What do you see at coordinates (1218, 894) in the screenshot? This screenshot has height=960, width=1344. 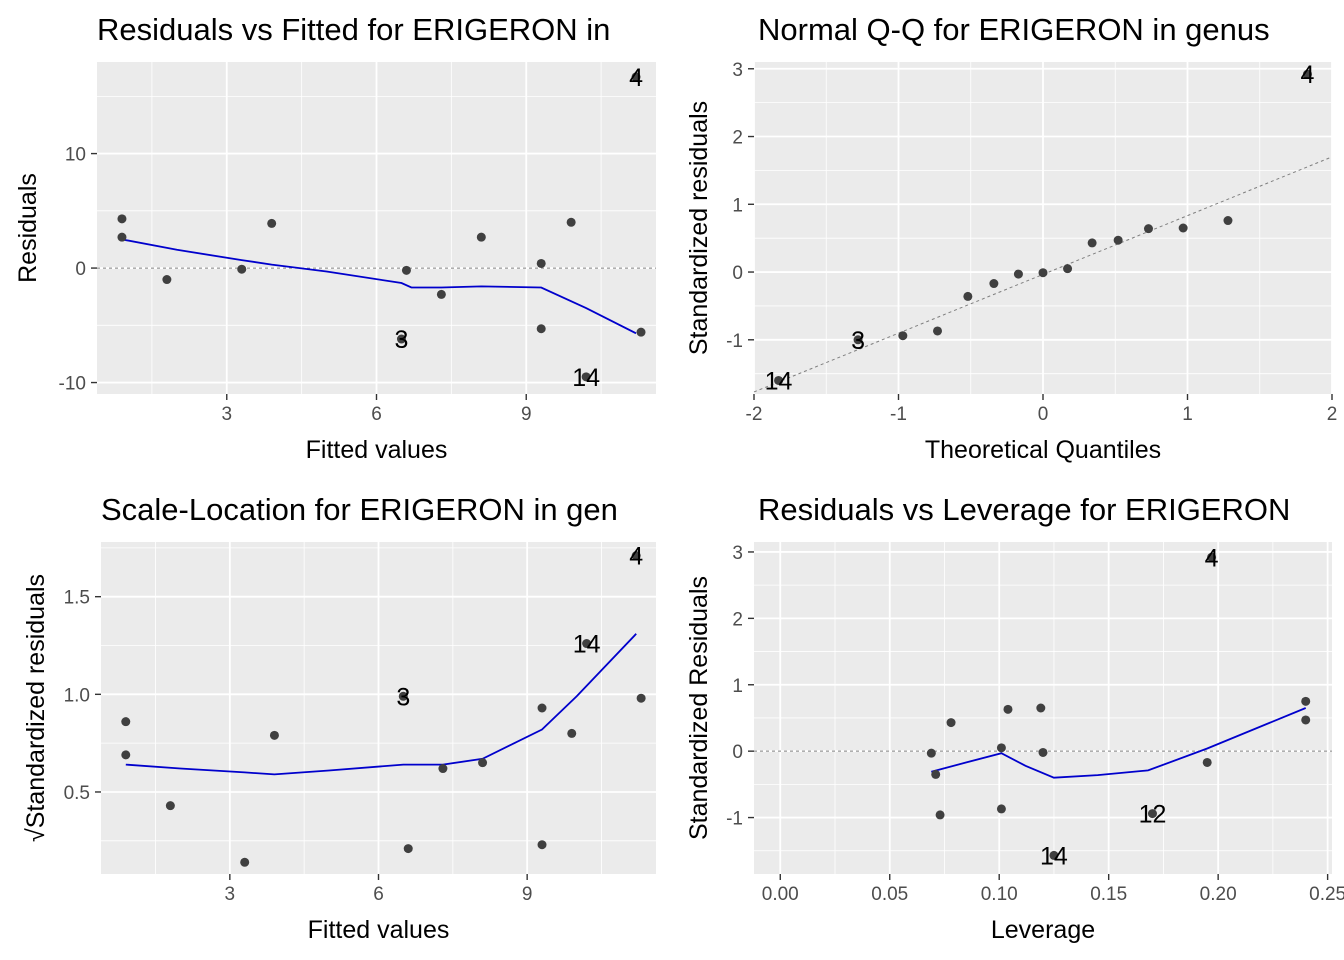 I see `x-tick-label: 0.20` at bounding box center [1218, 894].